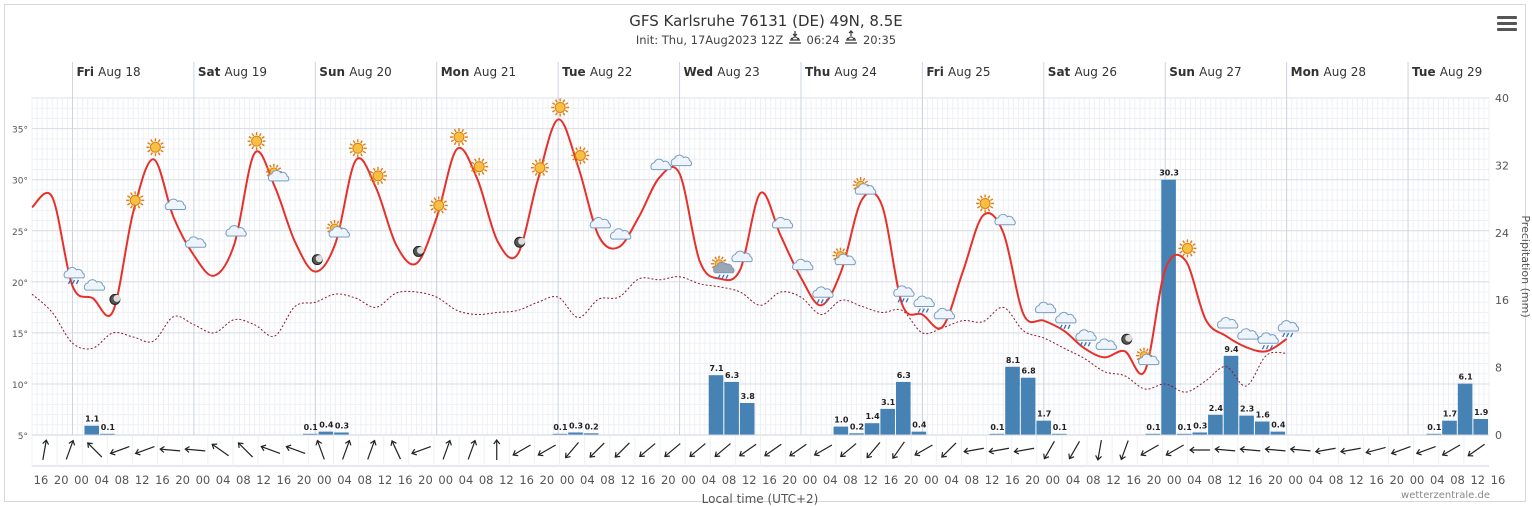 The image size is (1532, 507). What do you see at coordinates (879, 40) in the screenshot?
I see `sunset-time: 20:35` at bounding box center [879, 40].